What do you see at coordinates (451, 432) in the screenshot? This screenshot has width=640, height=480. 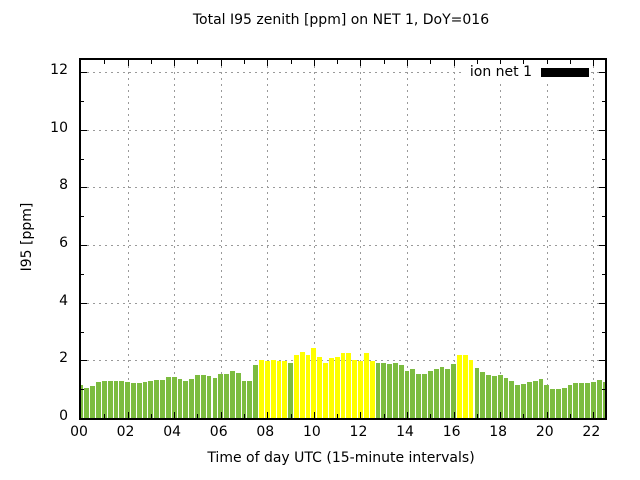 I see `x-tick-label: 16` at bounding box center [451, 432].